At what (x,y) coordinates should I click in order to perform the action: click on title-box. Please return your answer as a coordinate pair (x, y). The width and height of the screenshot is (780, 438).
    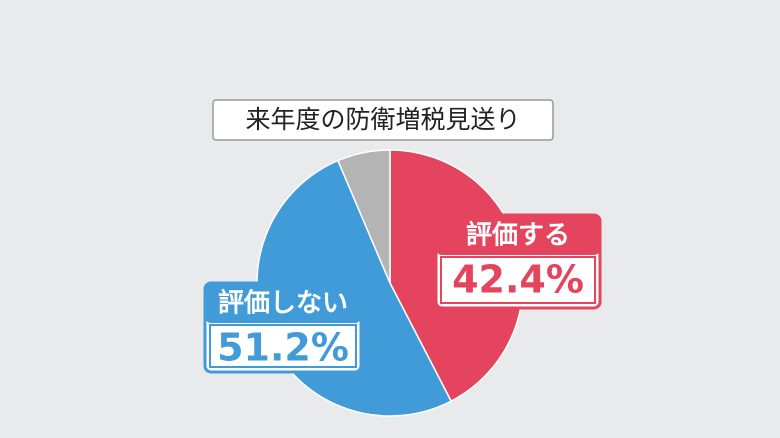
    Looking at the image, I should click on (383, 120).